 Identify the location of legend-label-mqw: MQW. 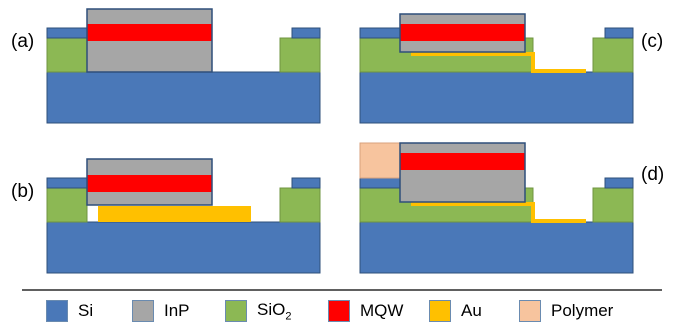
(382, 310).